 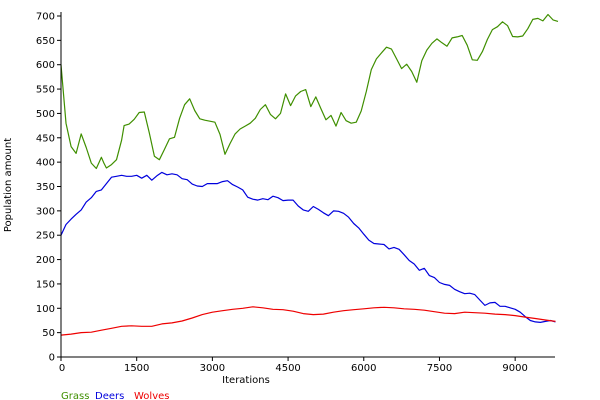 What do you see at coordinates (45, 309) in the screenshot?
I see `y-tick-label: 100` at bounding box center [45, 309].